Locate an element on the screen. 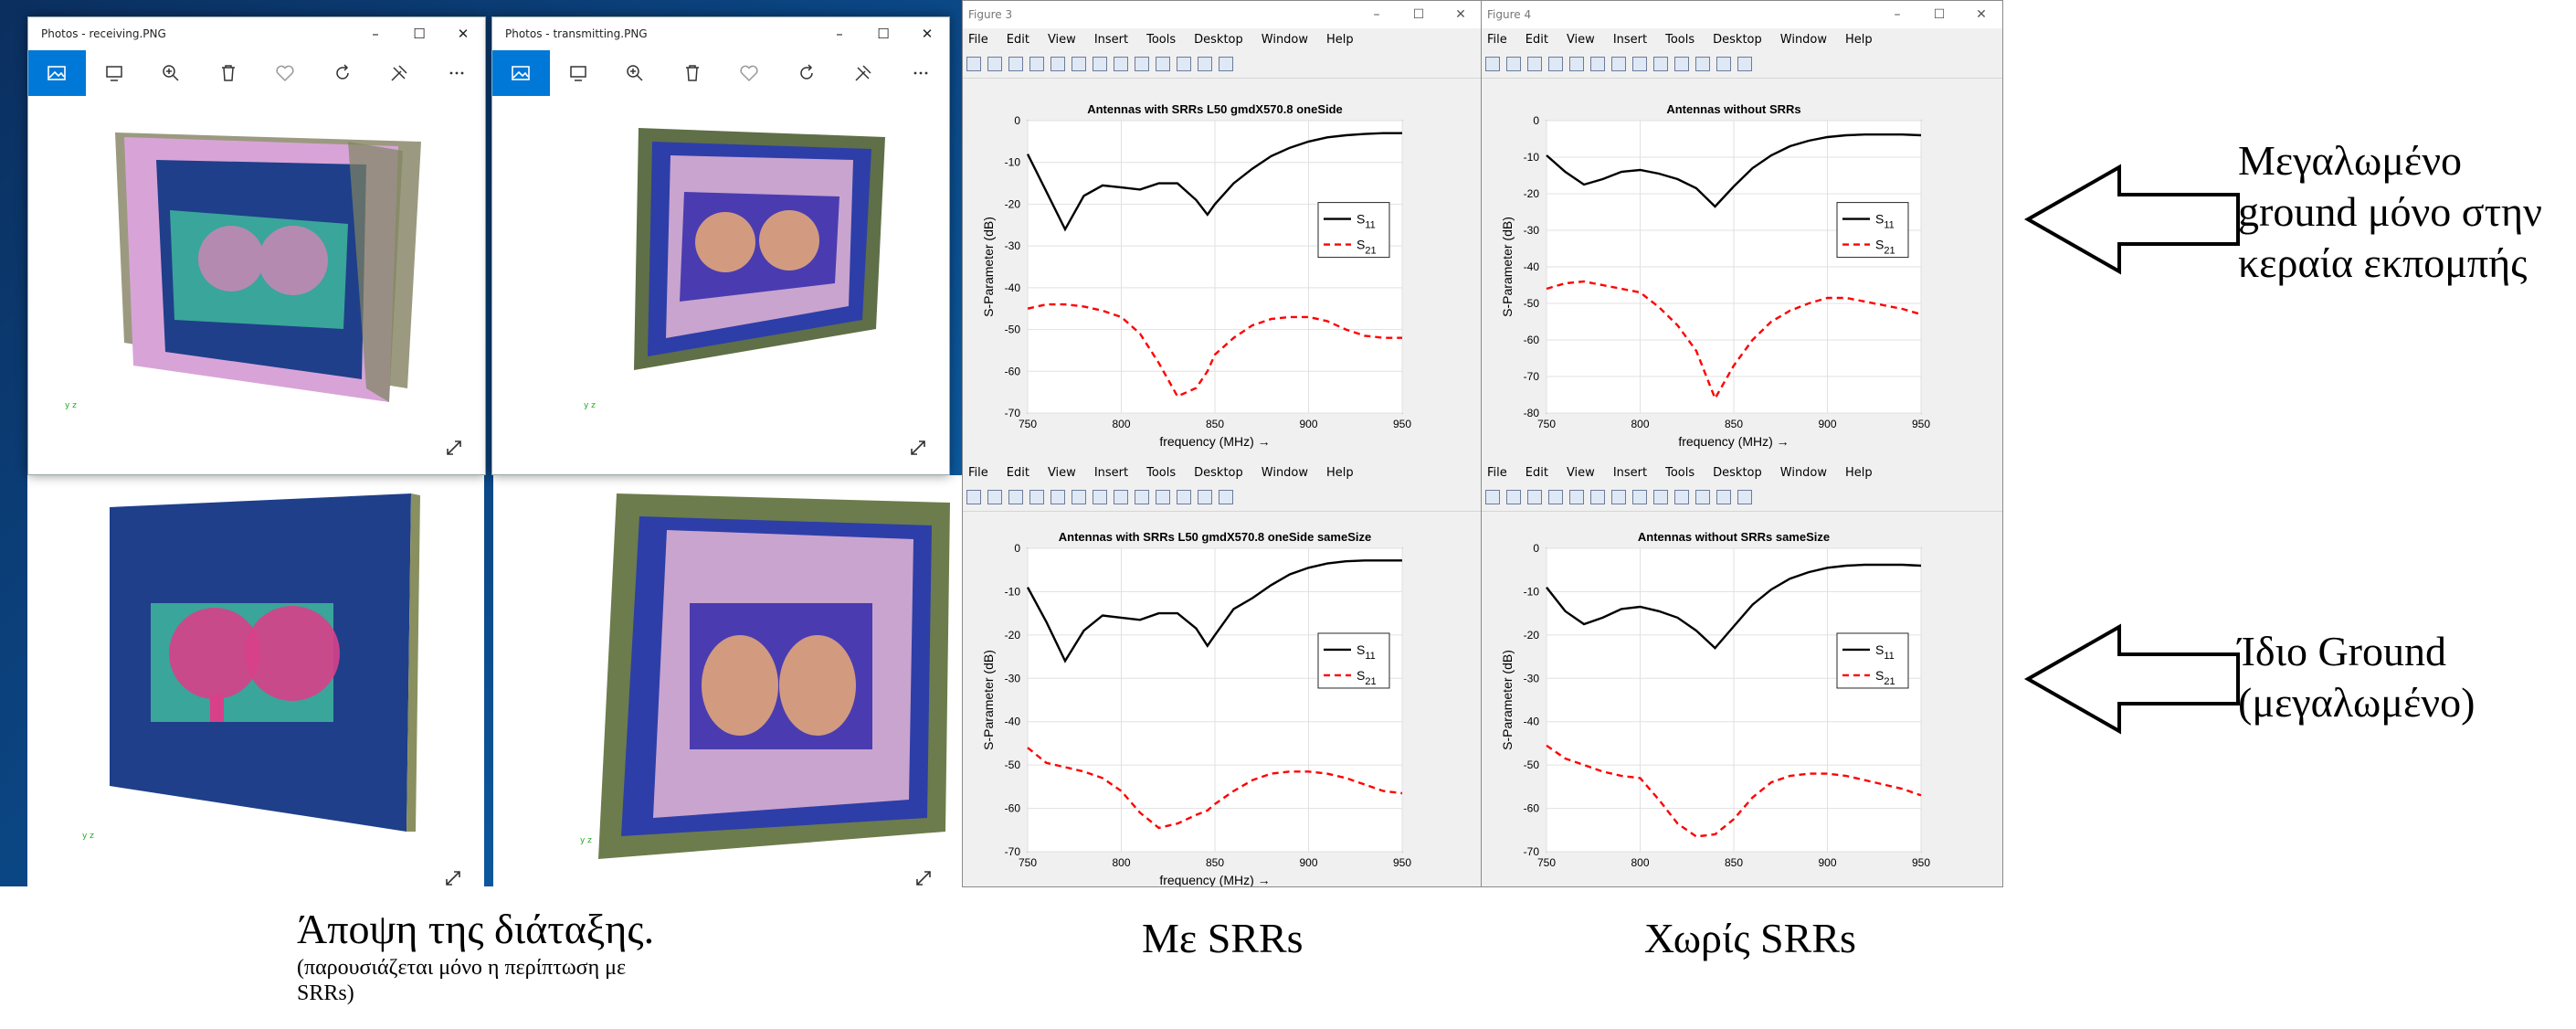 This screenshot has height=1029, width=2576. photos-window-transmitting: Photos - transmitting.PNG – ☐ ✕ y z is located at coordinates (720, 245).